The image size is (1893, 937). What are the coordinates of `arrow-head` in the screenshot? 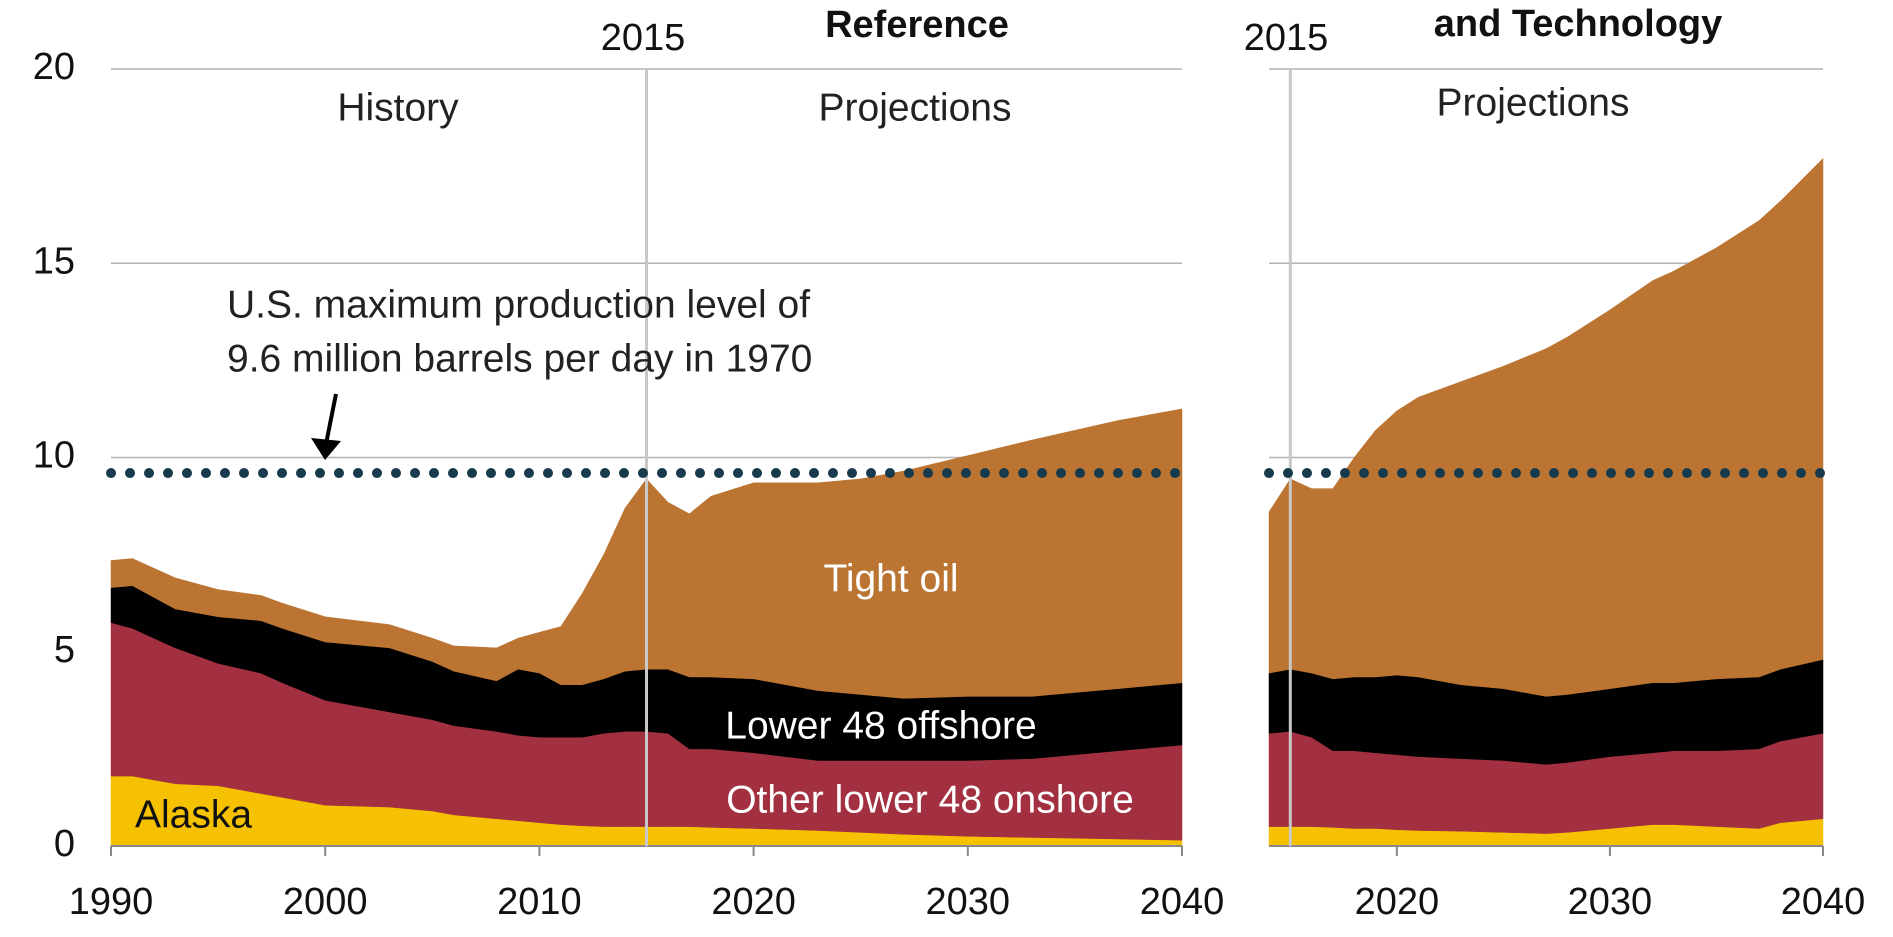 It's located at (326, 449).